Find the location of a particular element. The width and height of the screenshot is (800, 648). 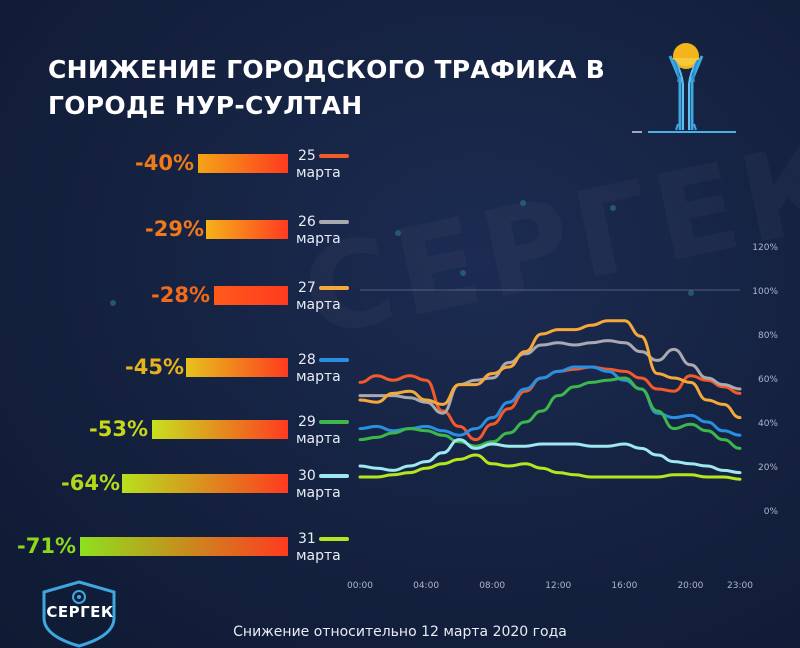

y-tick-label: 80% is located at coordinates (768, 336).